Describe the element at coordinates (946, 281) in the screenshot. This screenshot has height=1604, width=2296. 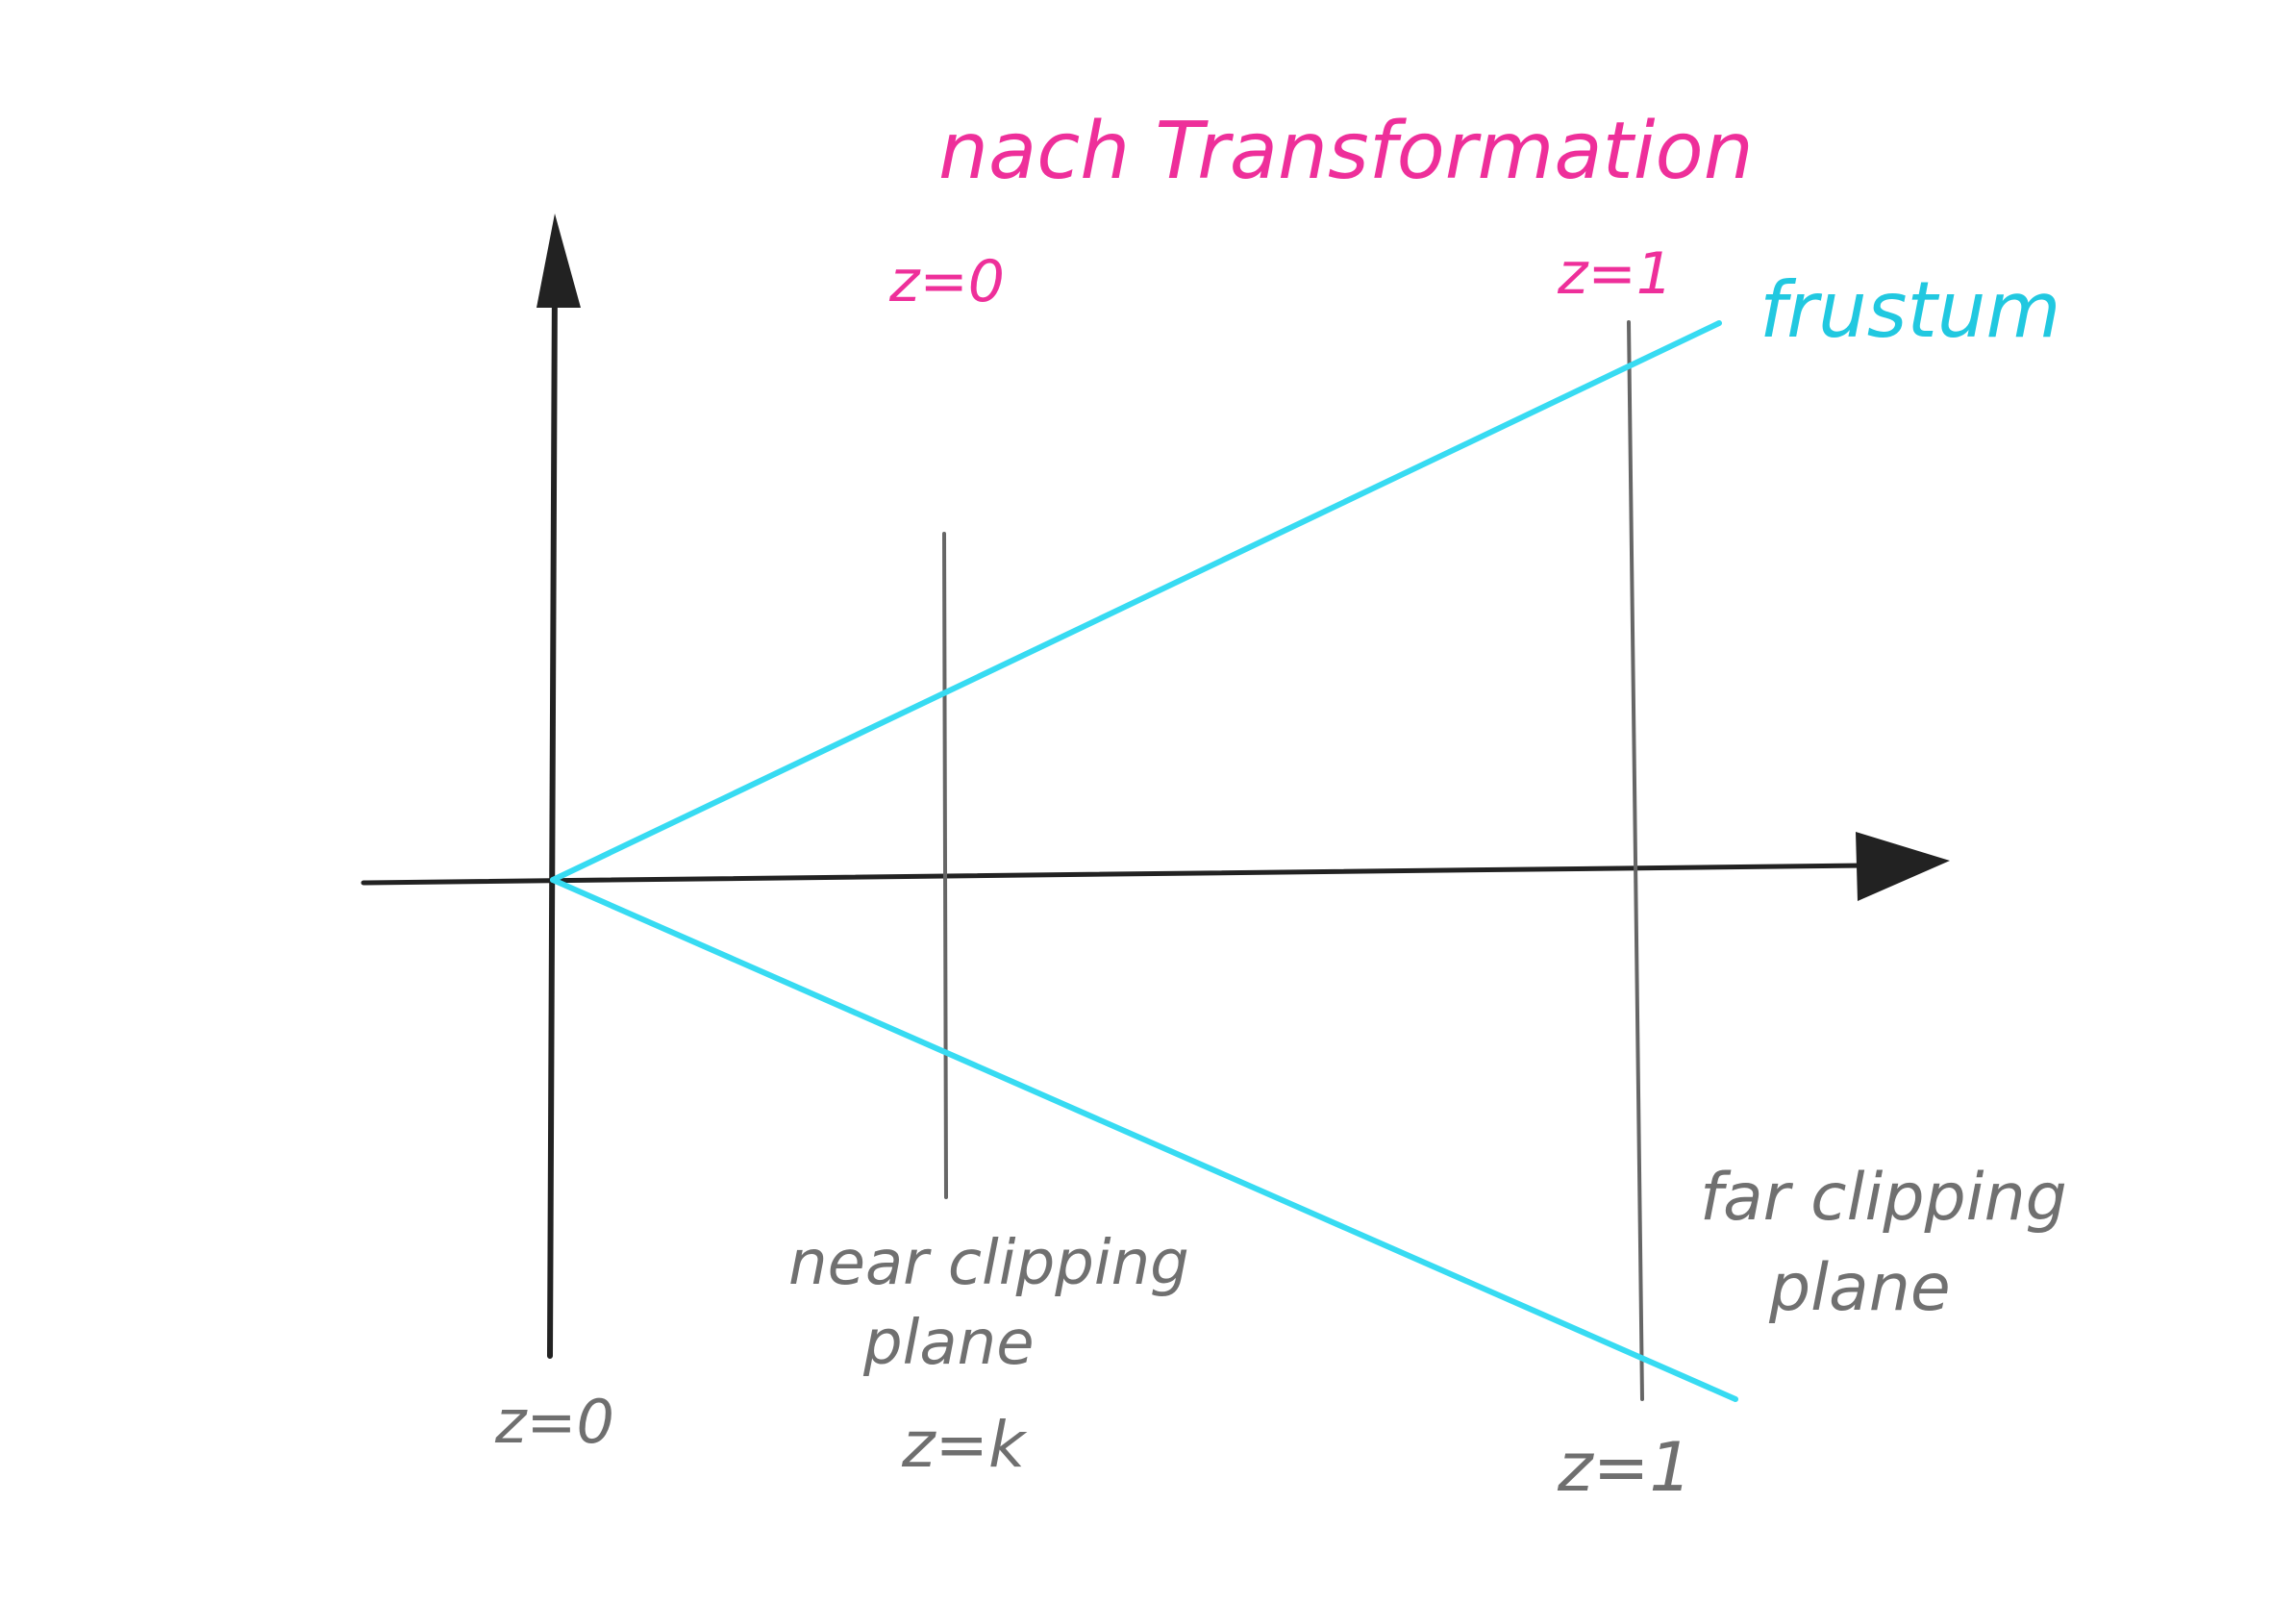
I see `top-label-near: z=0` at that location.